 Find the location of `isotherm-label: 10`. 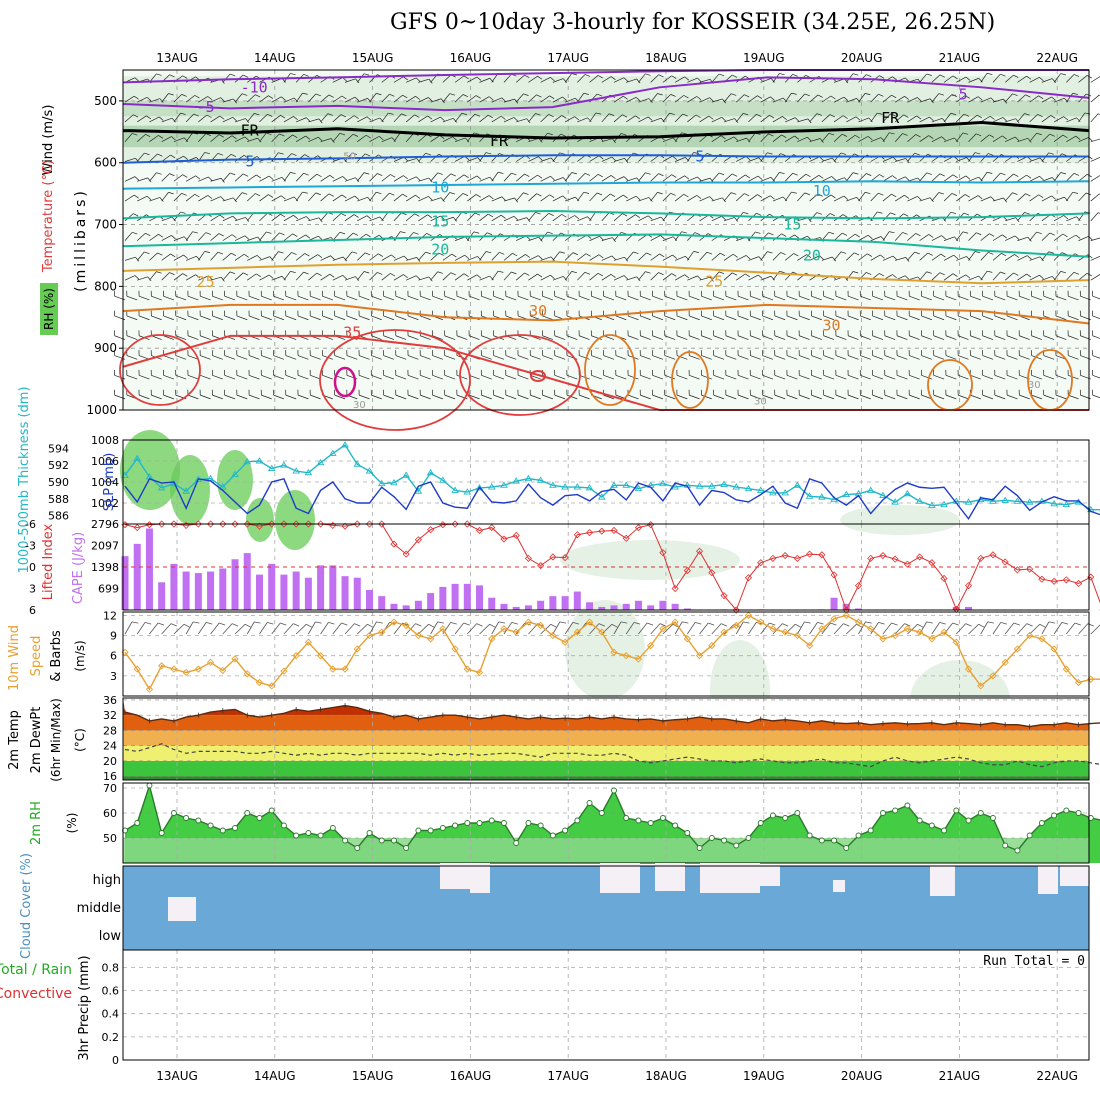

isotherm-label: 10 is located at coordinates (822, 191).